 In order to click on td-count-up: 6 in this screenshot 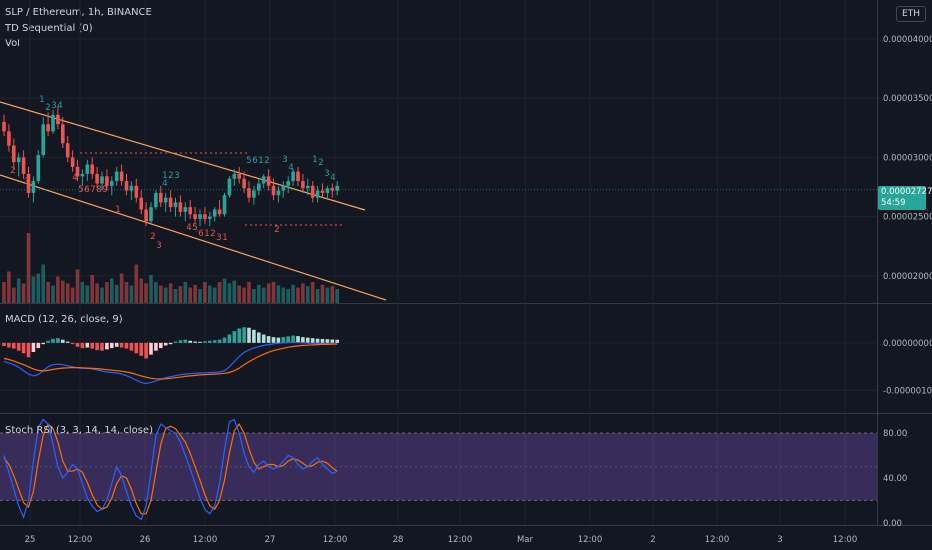, I will do `click(254, 161)`.